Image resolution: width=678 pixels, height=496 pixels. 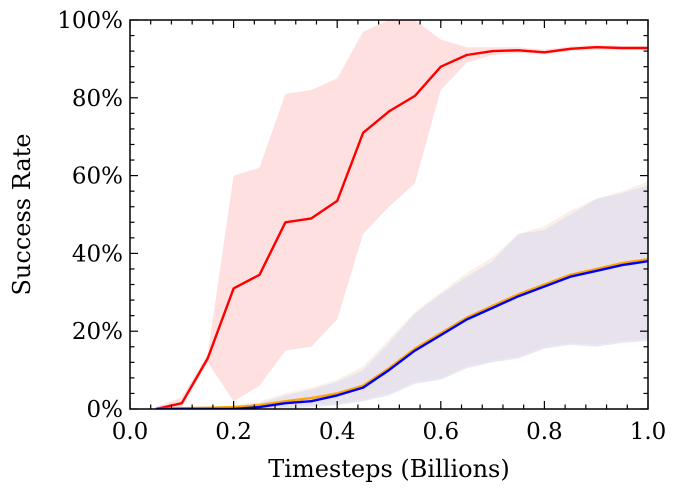 I want to click on x-tick-label: 0.2, so click(x=233, y=432).